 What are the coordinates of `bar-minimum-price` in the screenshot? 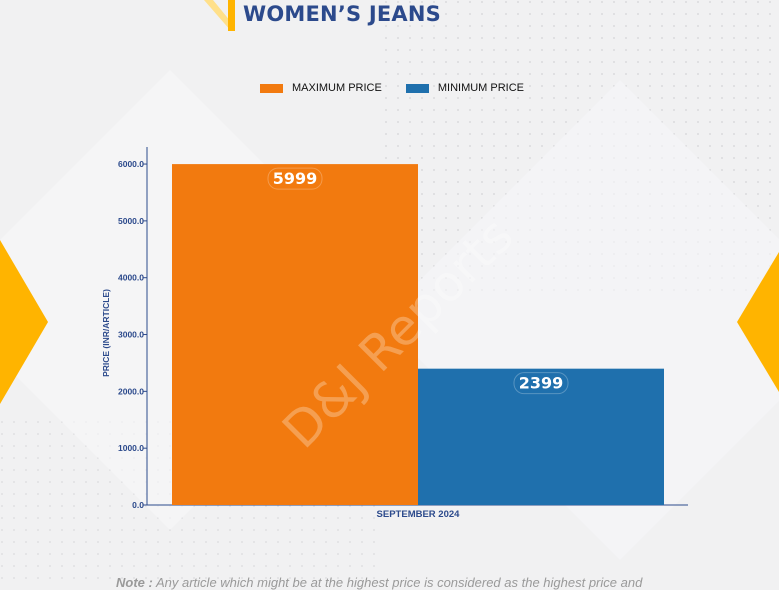 It's located at (541, 436).